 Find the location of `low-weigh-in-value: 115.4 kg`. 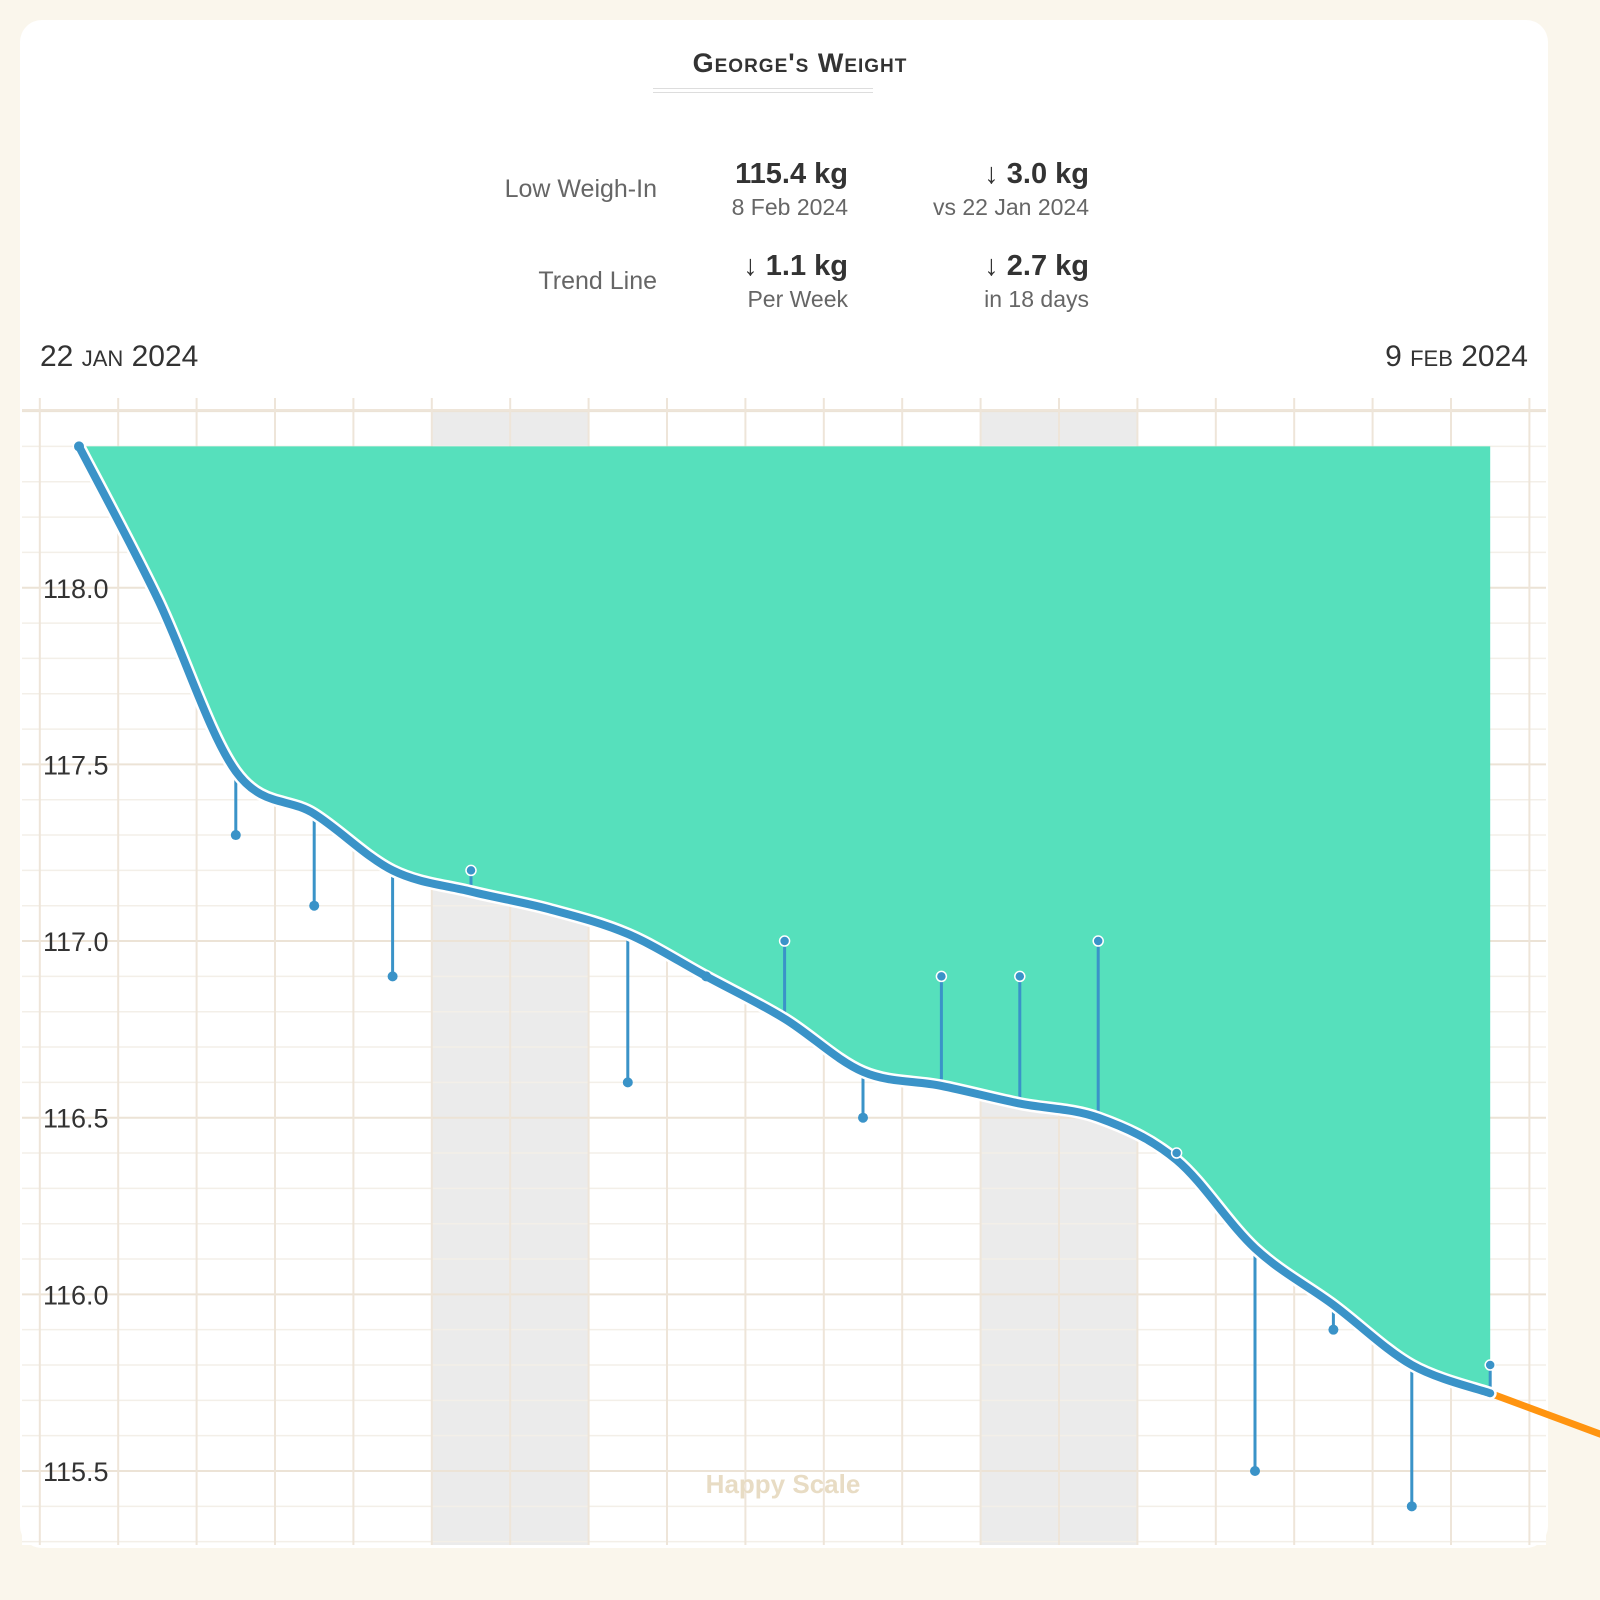

low-weigh-in-value: 115.4 kg is located at coordinates (791, 174).